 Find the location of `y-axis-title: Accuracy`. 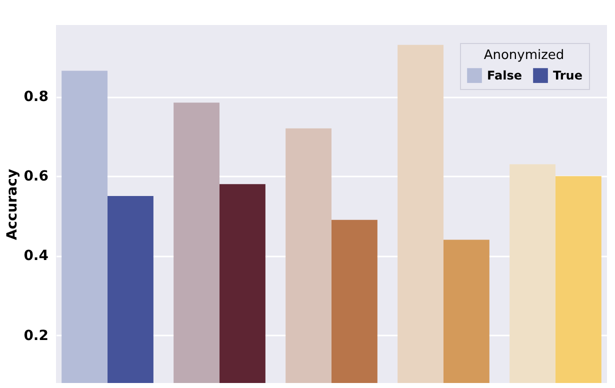

y-axis-title: Accuracy is located at coordinates (12, 204).